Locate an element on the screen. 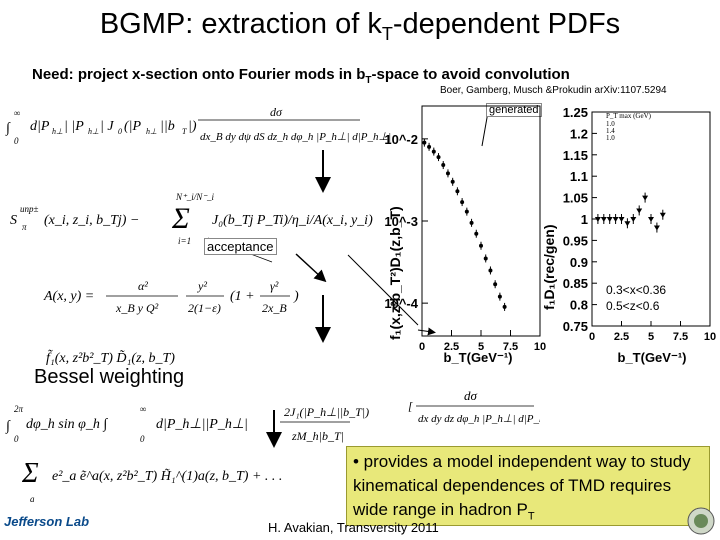 This screenshot has width=720, height=540. svg-text: 2J₁(|P_h⊥||b_T|) is located at coordinates (326, 412).